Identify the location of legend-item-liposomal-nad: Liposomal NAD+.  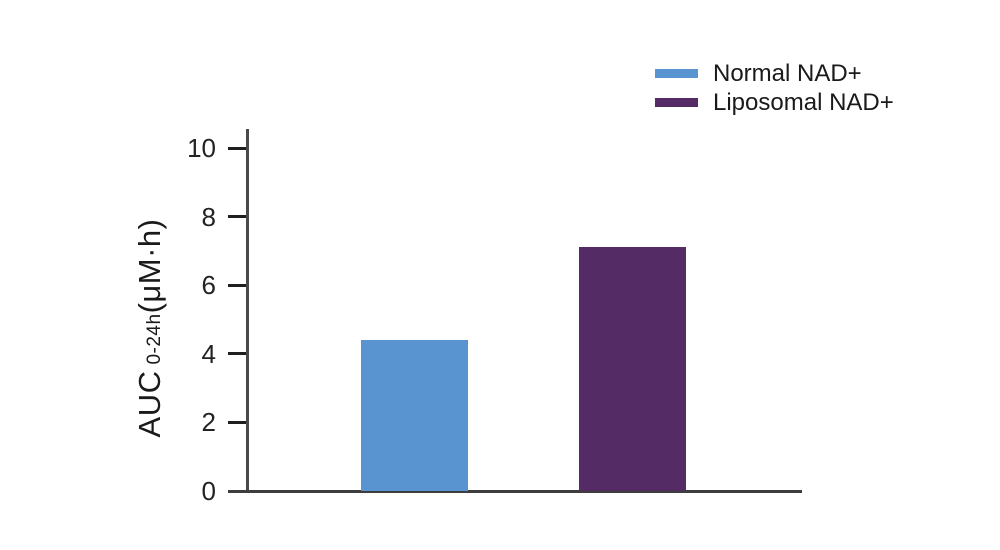
(774, 102).